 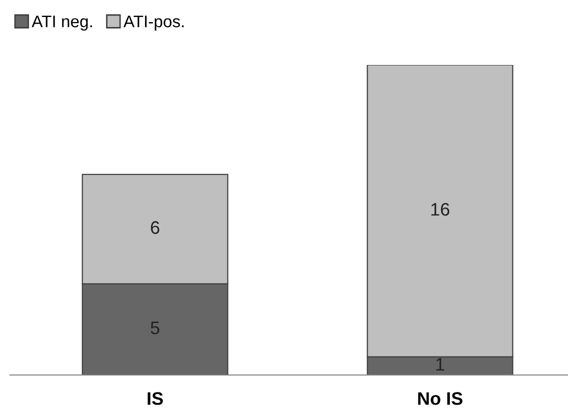 What do you see at coordinates (153, 23) in the screenshot?
I see `legend-label: ATI-pos.` at bounding box center [153, 23].